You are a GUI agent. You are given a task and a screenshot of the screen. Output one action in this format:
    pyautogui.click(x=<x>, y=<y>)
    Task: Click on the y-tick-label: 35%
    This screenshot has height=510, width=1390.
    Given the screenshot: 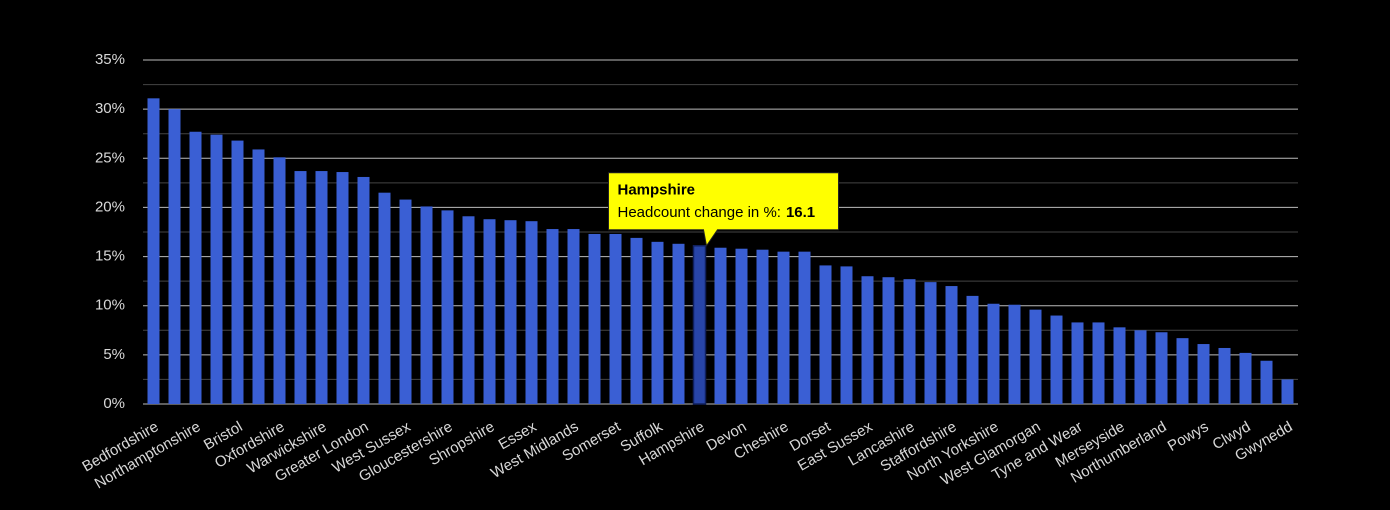 What is the action you would take?
    pyautogui.click(x=110, y=59)
    